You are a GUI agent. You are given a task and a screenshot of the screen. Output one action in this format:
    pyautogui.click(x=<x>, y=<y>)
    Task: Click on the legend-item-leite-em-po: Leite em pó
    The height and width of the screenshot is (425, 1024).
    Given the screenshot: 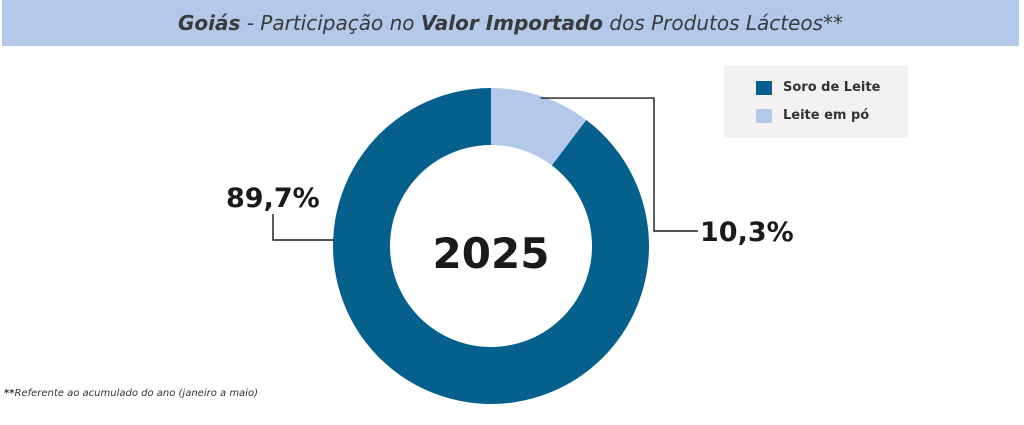 What is the action you would take?
    pyautogui.click(x=812, y=115)
    